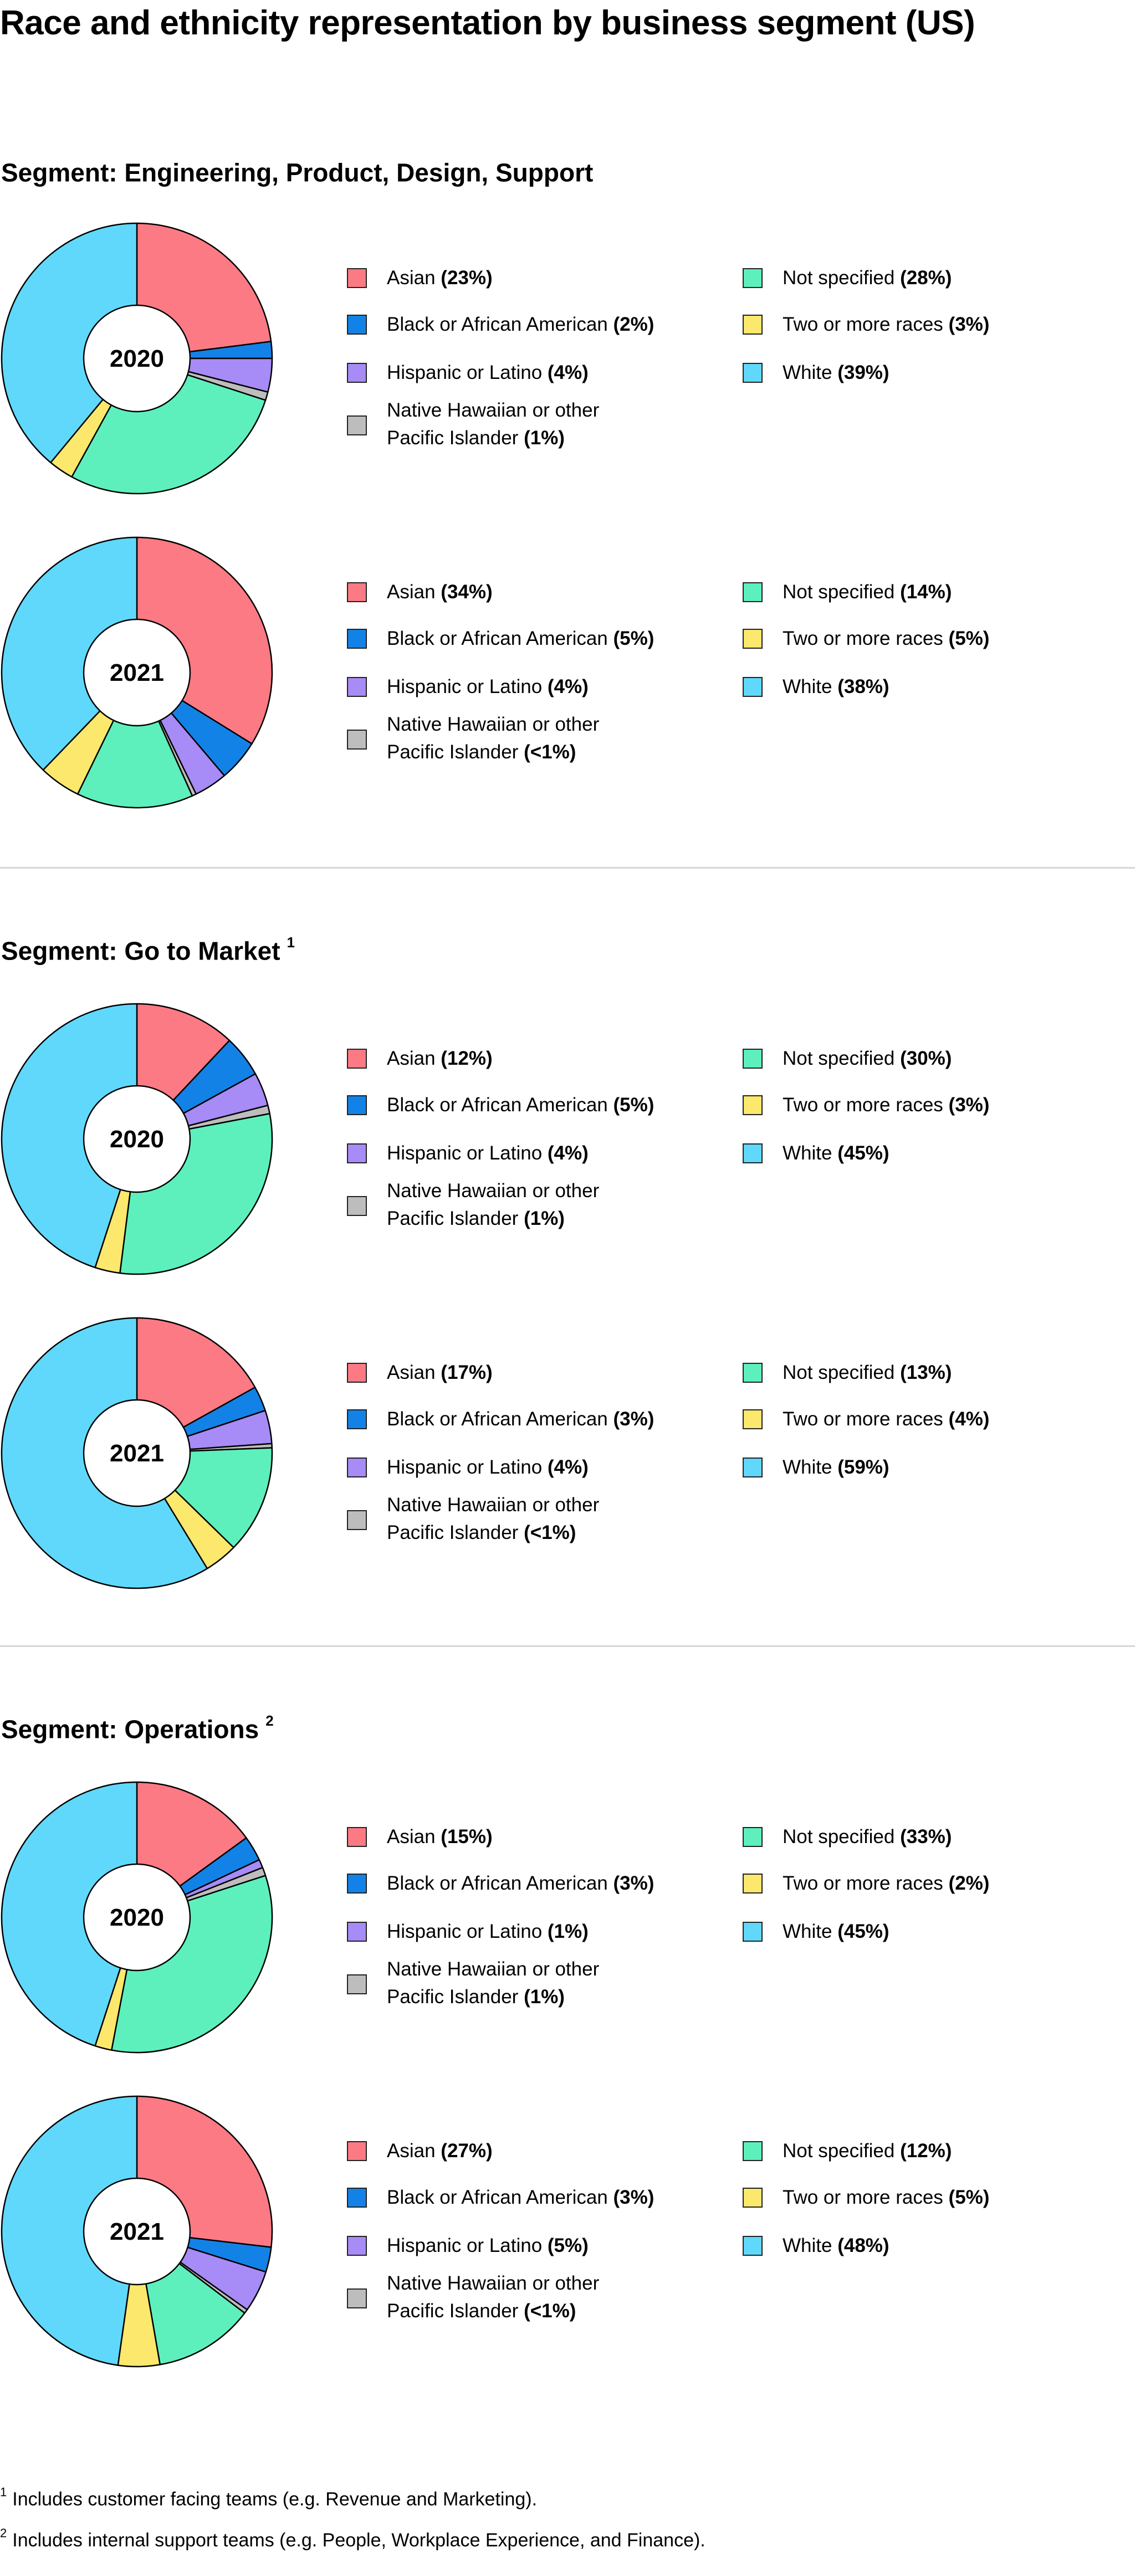 The width and height of the screenshot is (1135, 2576). Describe the element at coordinates (863, 2245) in the screenshot. I see `legend-pct: (48%)` at that location.